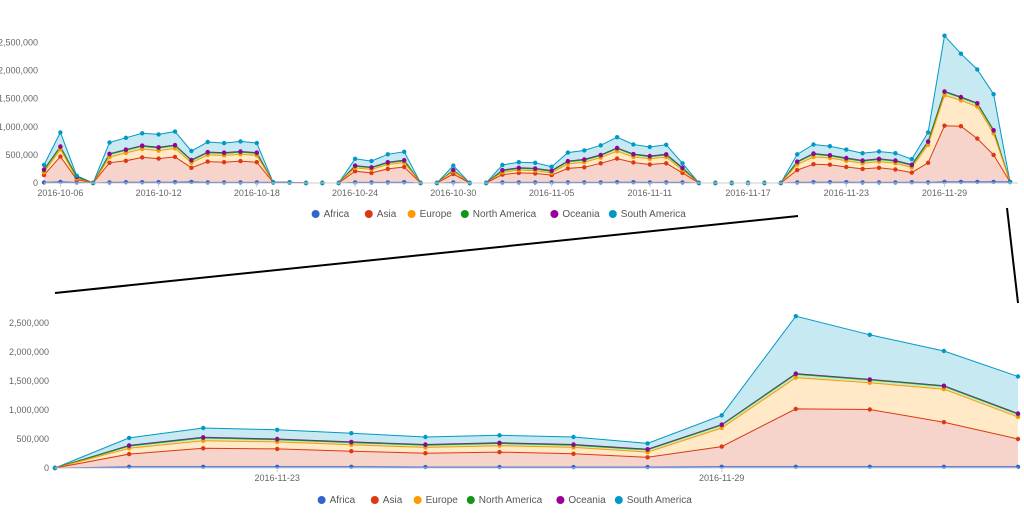 The height and width of the screenshot is (529, 1024). Describe the element at coordinates (330, 214) in the screenshot. I see `overview-legend-item-africa: Africa` at that location.